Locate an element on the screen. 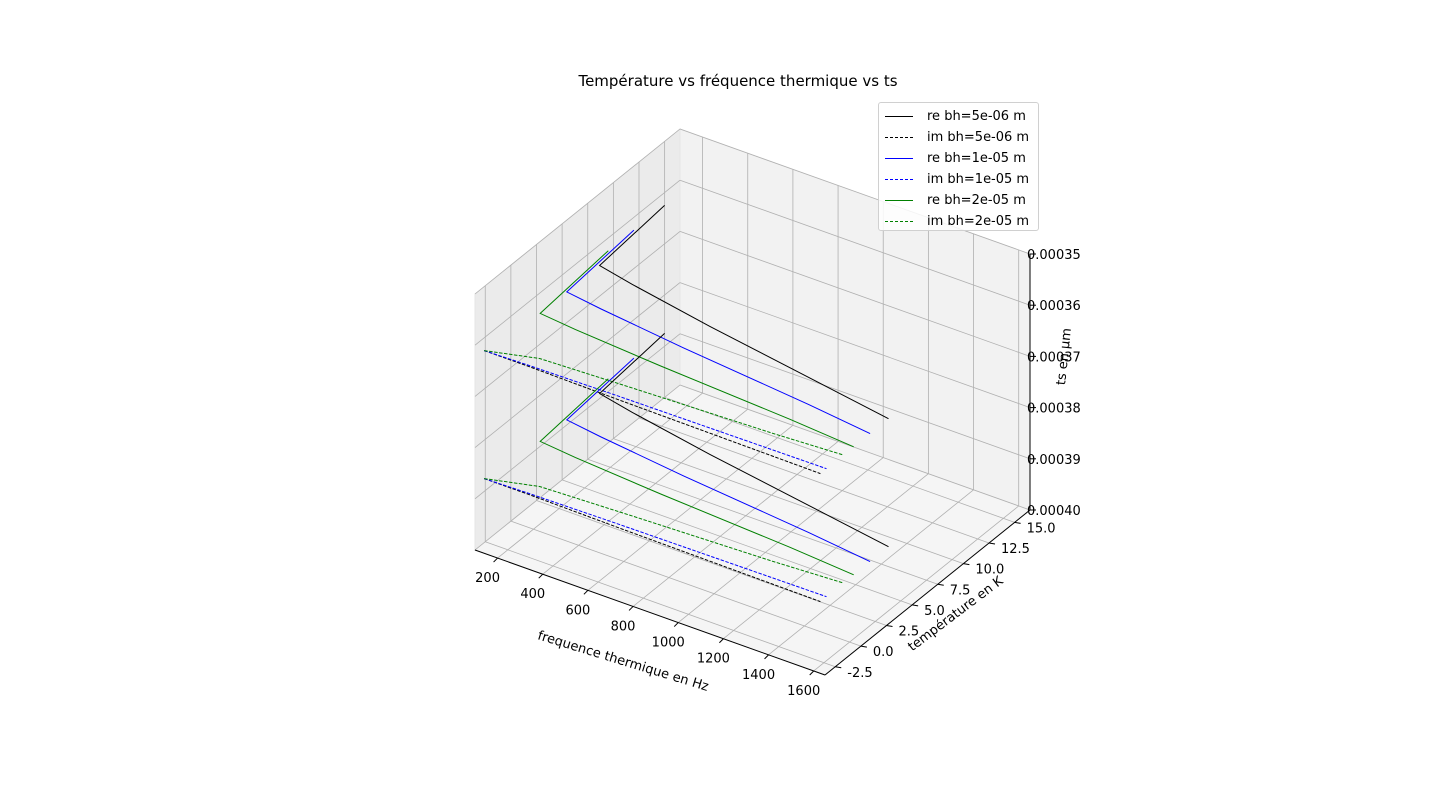  x-axis-line is located at coordinates (650, 612).